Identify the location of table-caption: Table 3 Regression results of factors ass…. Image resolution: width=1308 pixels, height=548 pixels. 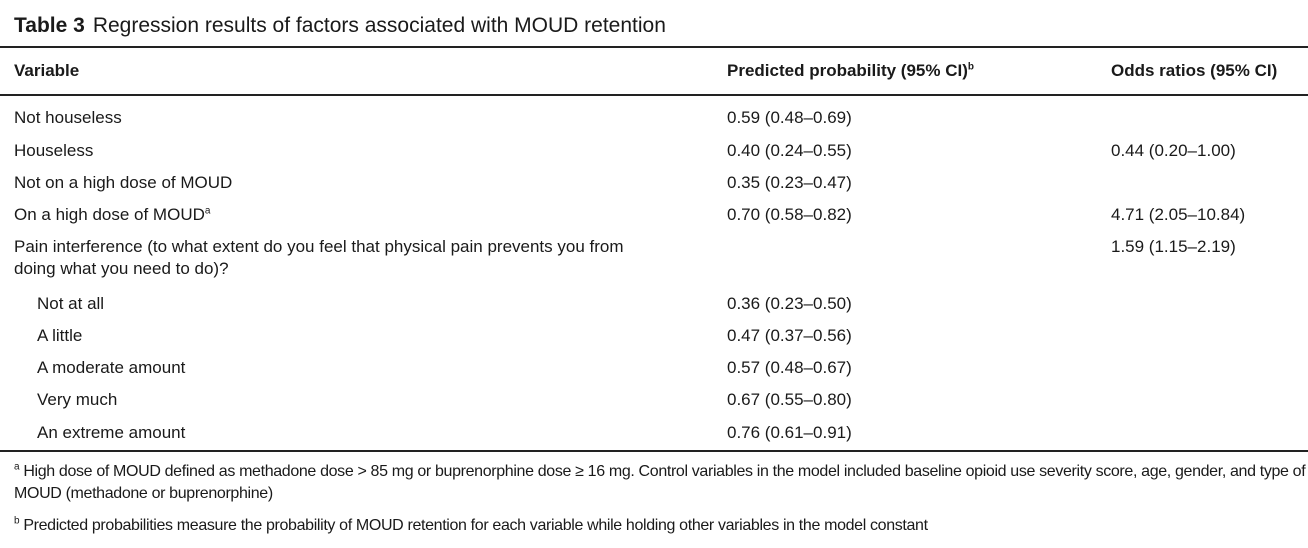
(340, 26).